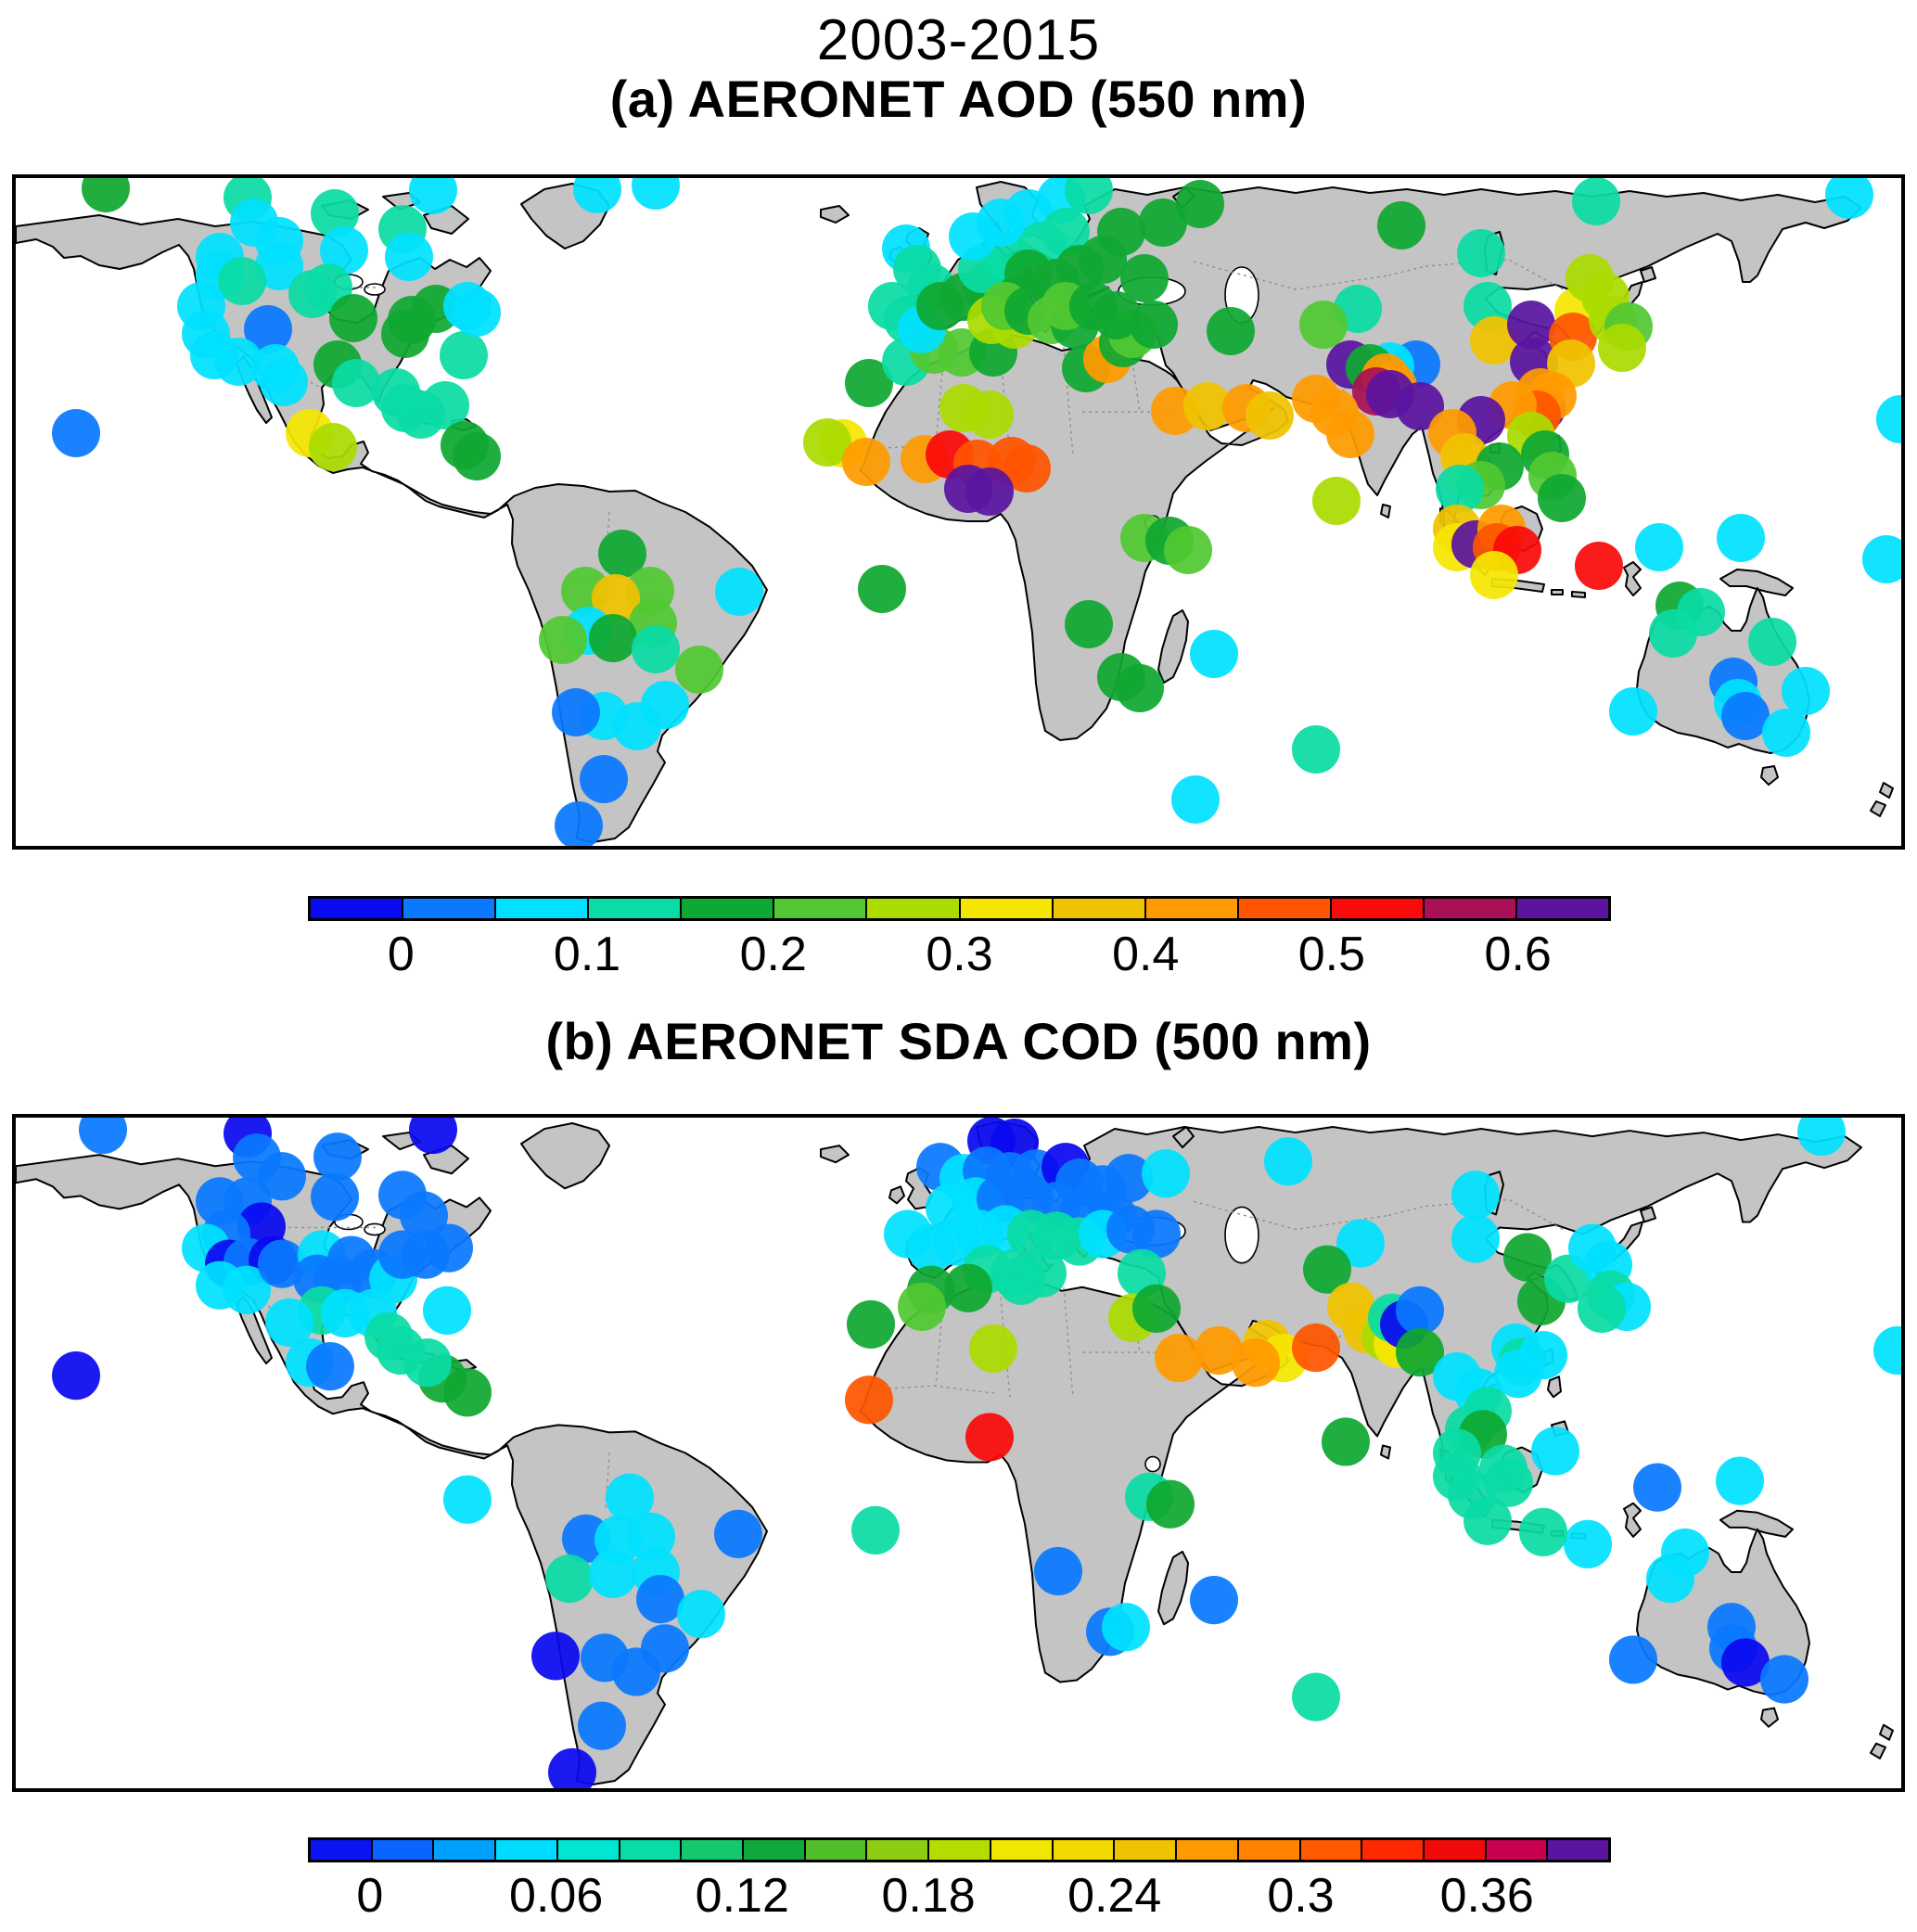 The image size is (1917, 1932). Describe the element at coordinates (1331, 954) in the screenshot. I see `colorbar-tick-label: 0.5` at that location.